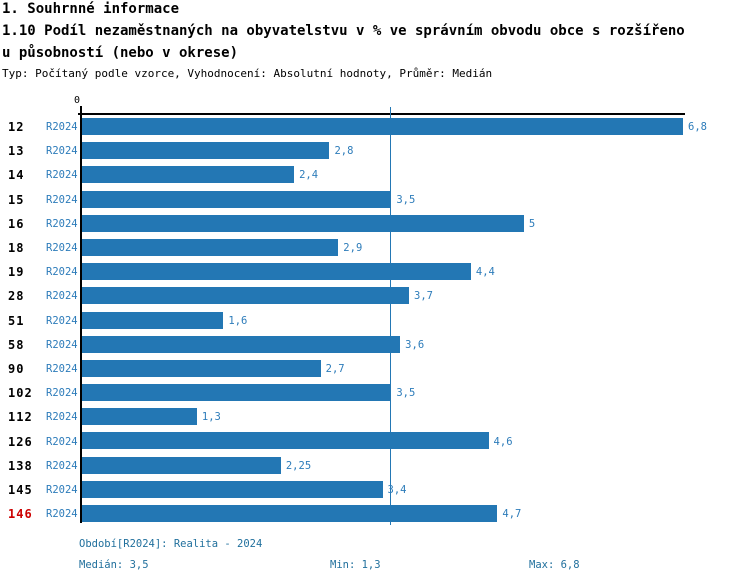  Describe the element at coordinates (16, 175) in the screenshot. I see `row-category-label: 14` at that location.